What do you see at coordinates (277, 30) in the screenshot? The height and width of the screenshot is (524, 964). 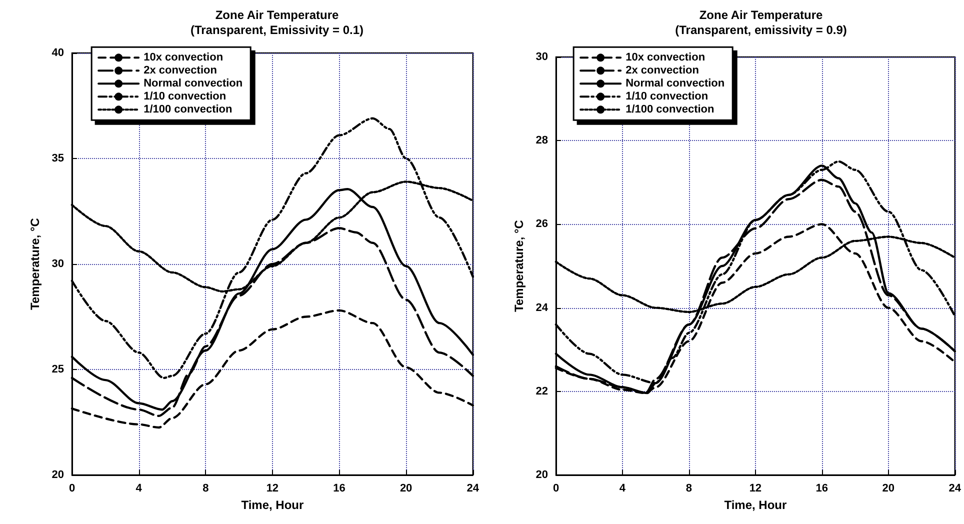 I see `chart-subtitle: (Transparent, Emissivity = 0.1)` at bounding box center [277, 30].